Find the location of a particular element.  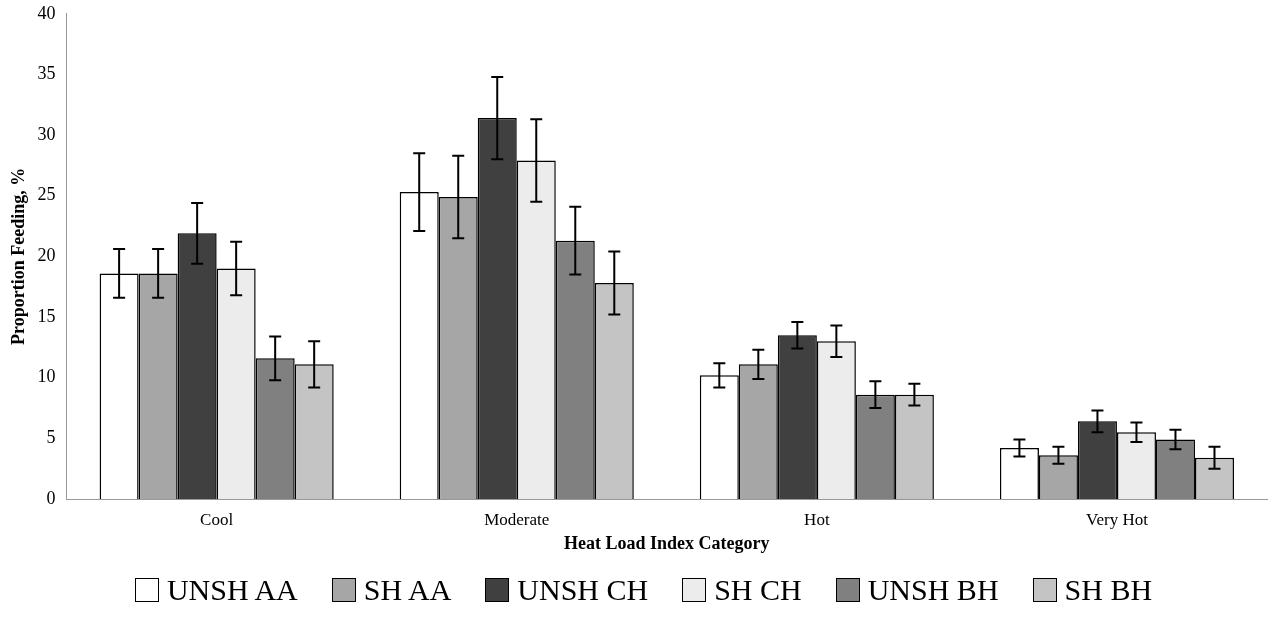

x-tick-label: Moderate is located at coordinates (517, 519).